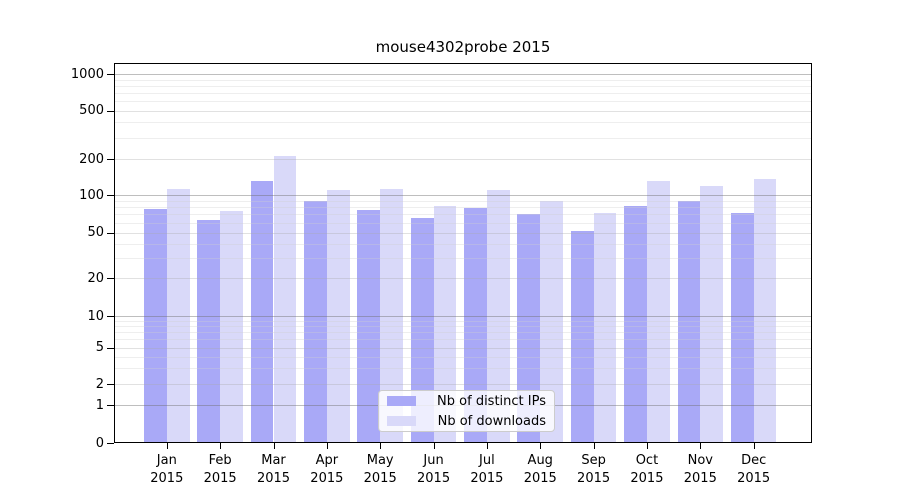  I want to click on legend-swatch-downloads, so click(401, 421).